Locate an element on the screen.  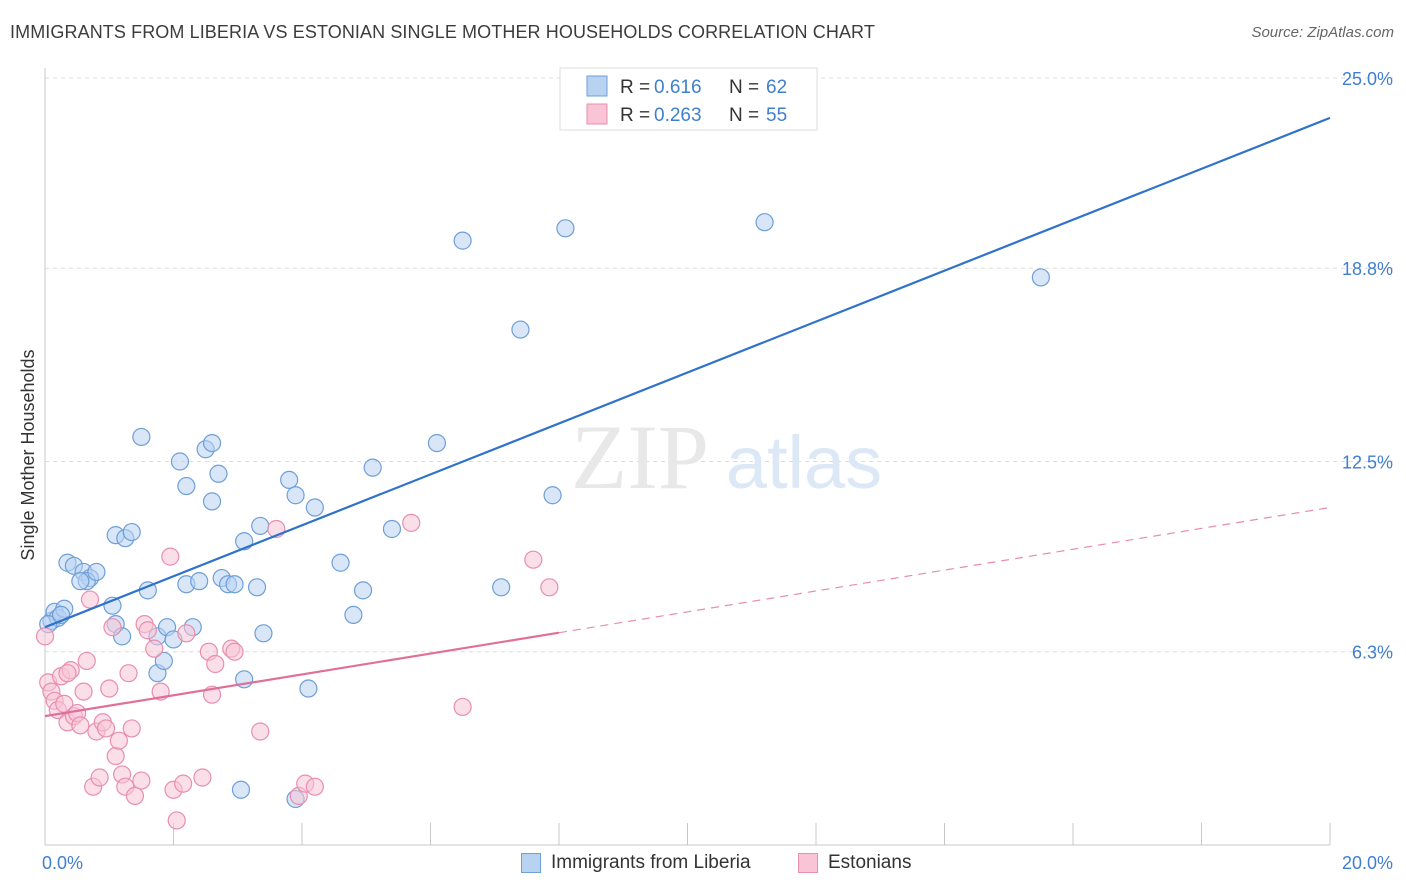
legend-item-liberia: Immigrants from Liberia is located at coordinates (636, 863).